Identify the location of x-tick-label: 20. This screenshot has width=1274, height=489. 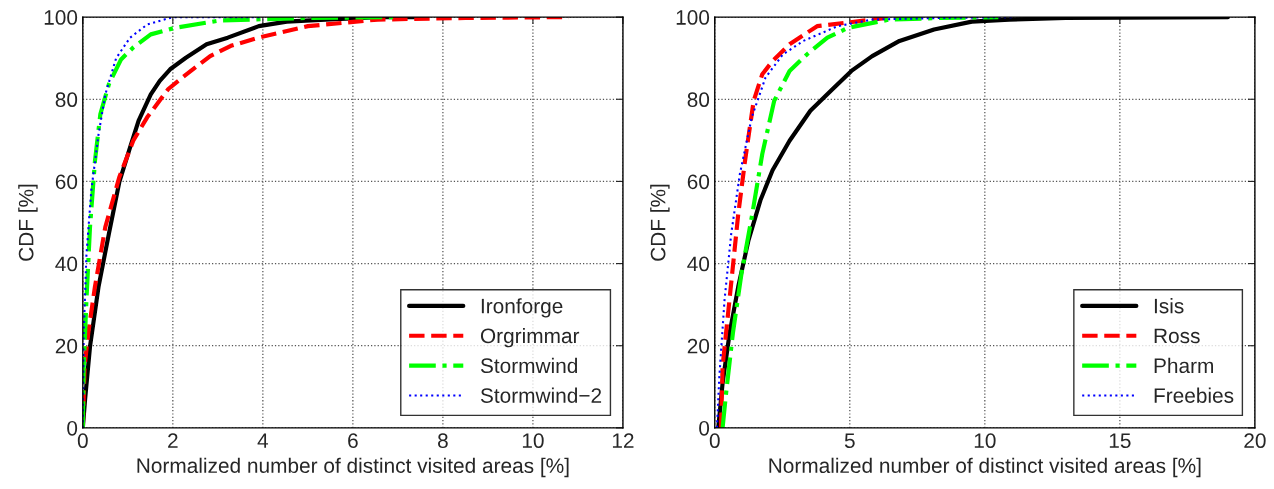
(1255, 441).